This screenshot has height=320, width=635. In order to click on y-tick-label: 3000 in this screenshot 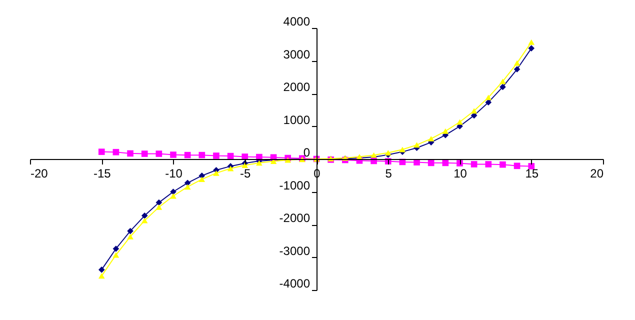, I will do `click(296, 54)`.